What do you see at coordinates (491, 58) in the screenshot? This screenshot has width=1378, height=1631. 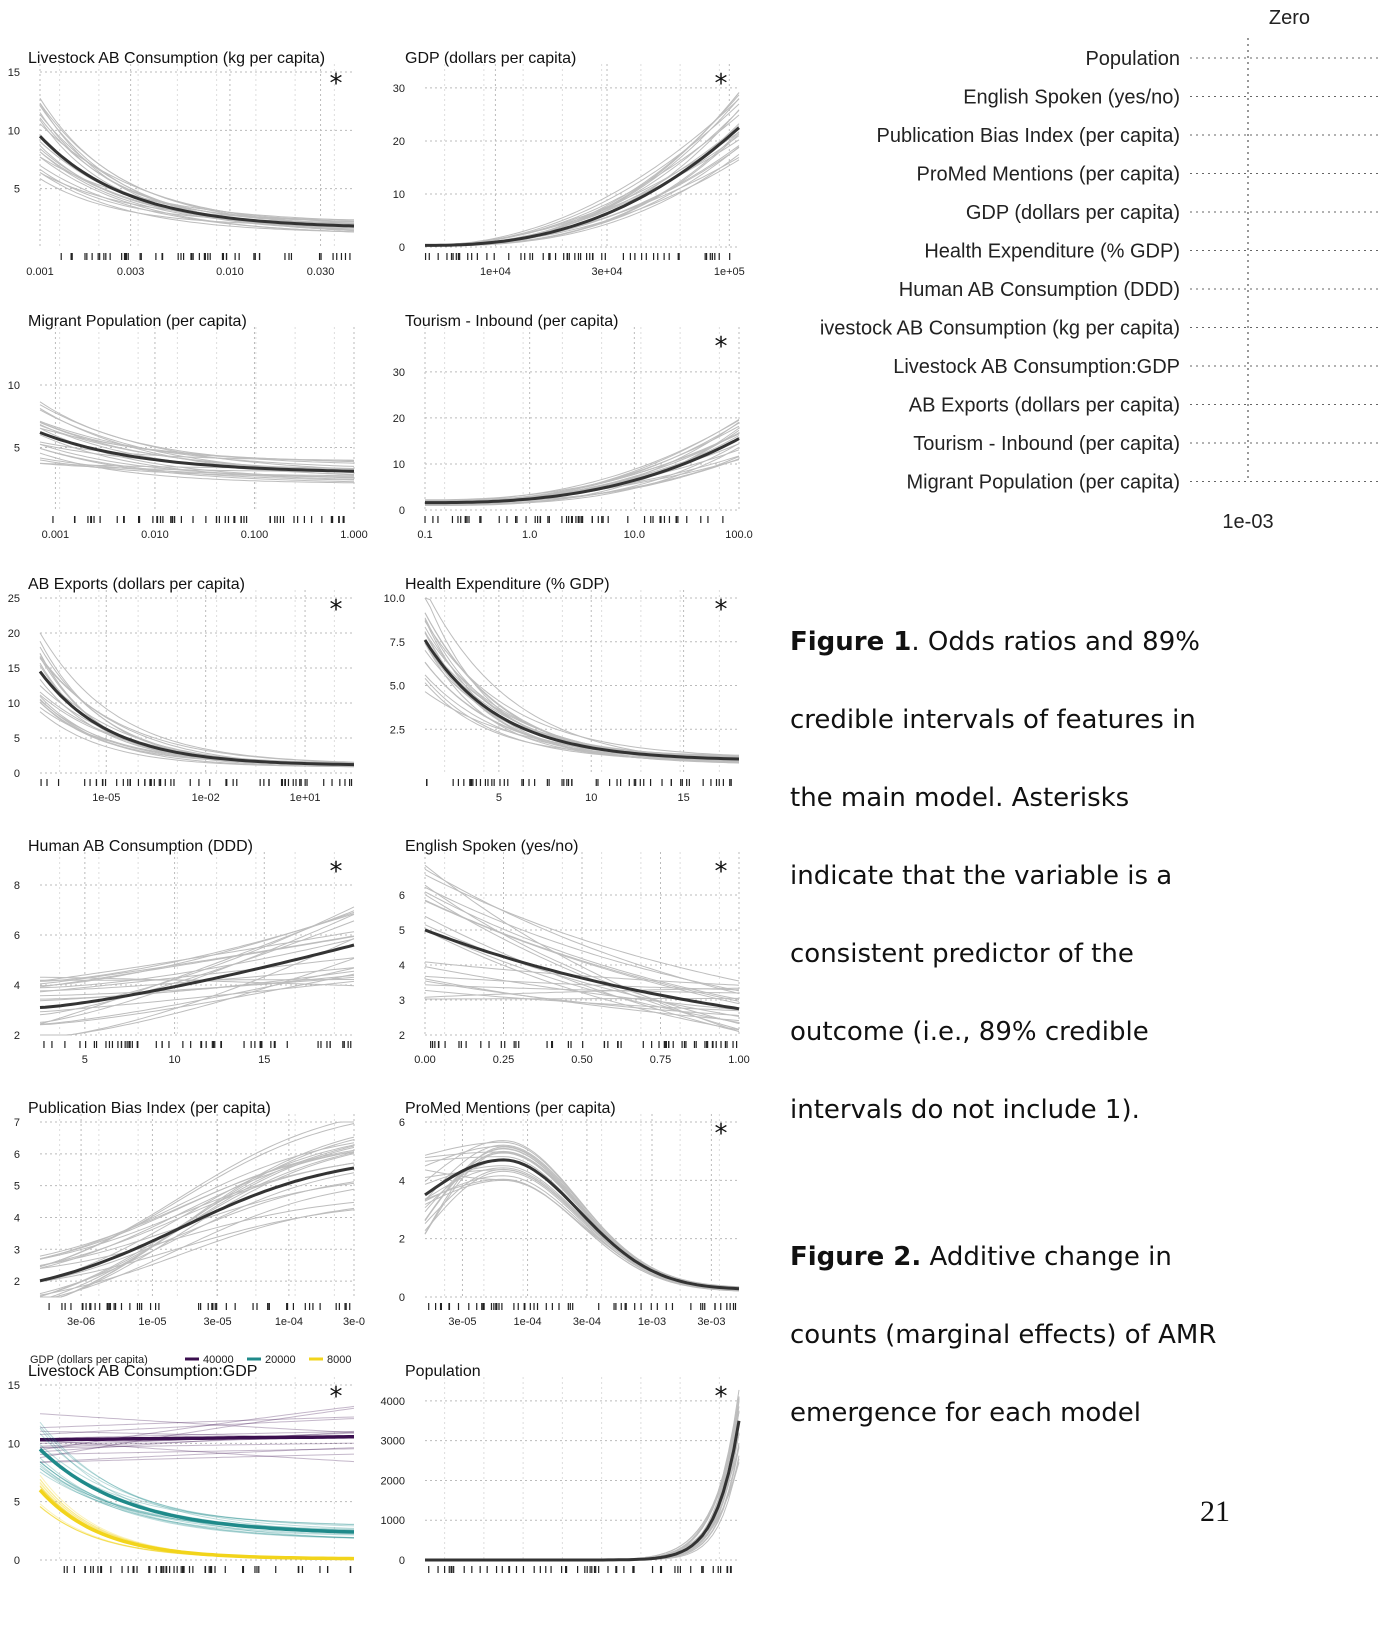 I see `panel-title: GDP (dollars per capita)` at bounding box center [491, 58].